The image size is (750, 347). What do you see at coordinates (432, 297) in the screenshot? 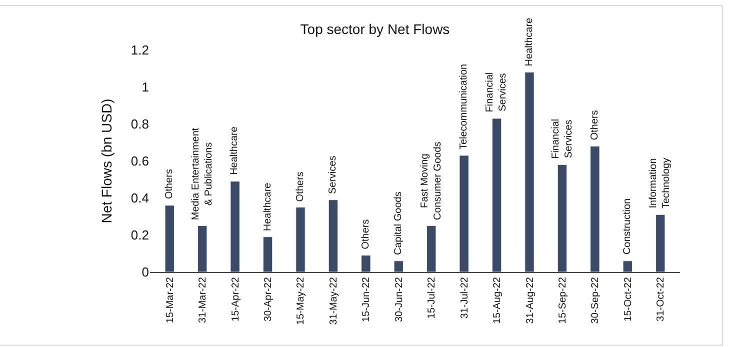
I see `x-tick-label: 15-Jul-22` at bounding box center [432, 297].